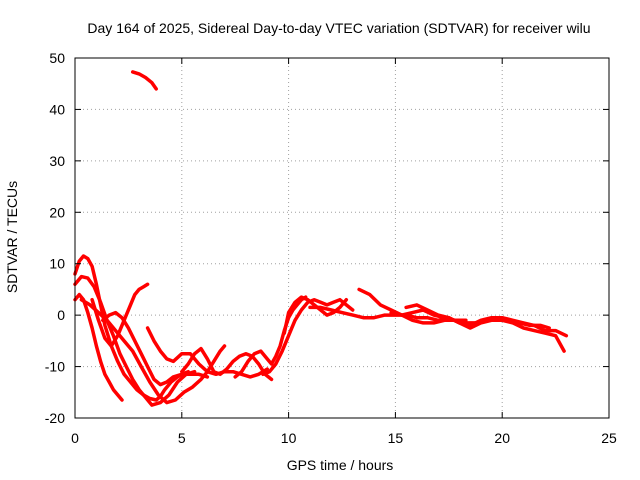  I want to click on x-tick-labels: 0 5 10 15 20 25, so click(344, 438).